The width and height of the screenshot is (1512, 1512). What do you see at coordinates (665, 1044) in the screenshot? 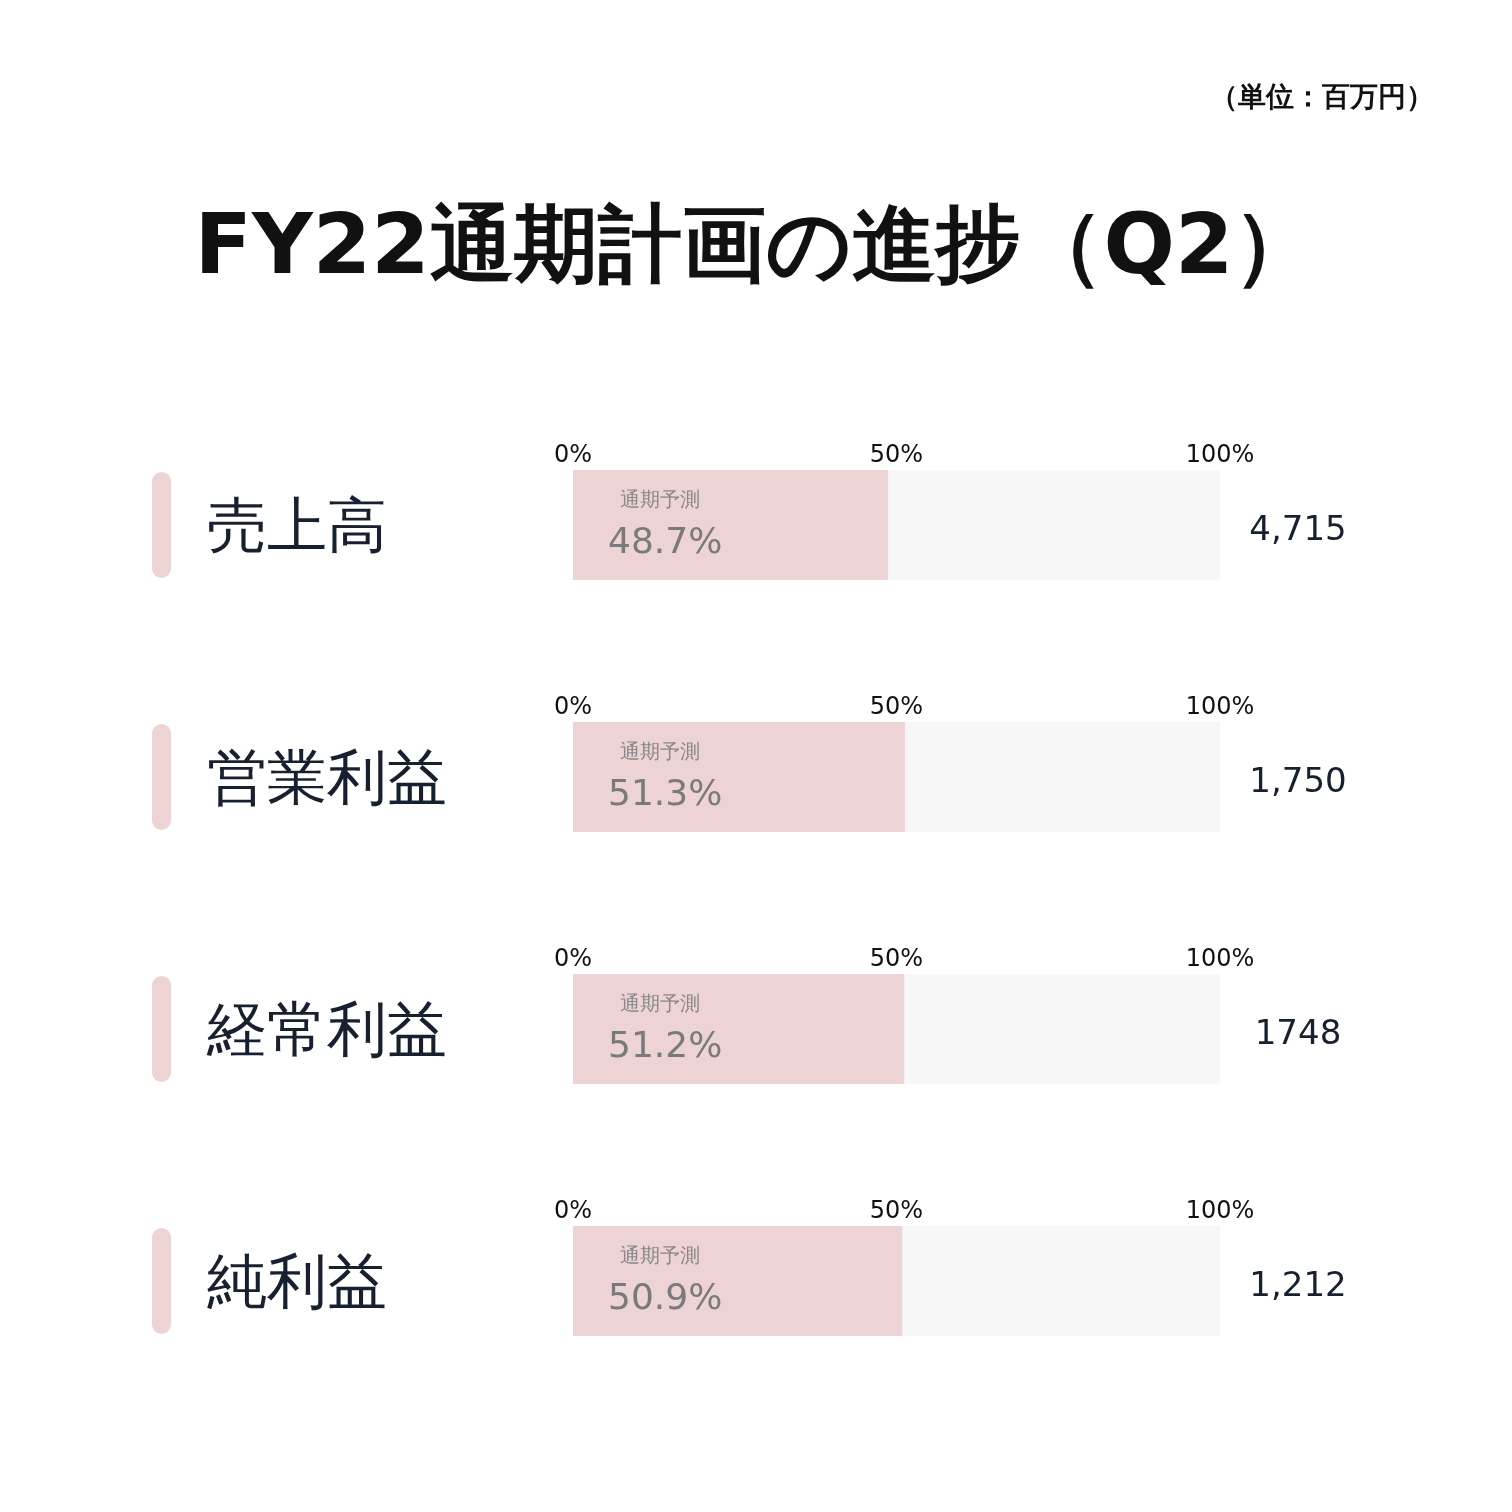
I see `data-label: 51.2%` at bounding box center [665, 1044].